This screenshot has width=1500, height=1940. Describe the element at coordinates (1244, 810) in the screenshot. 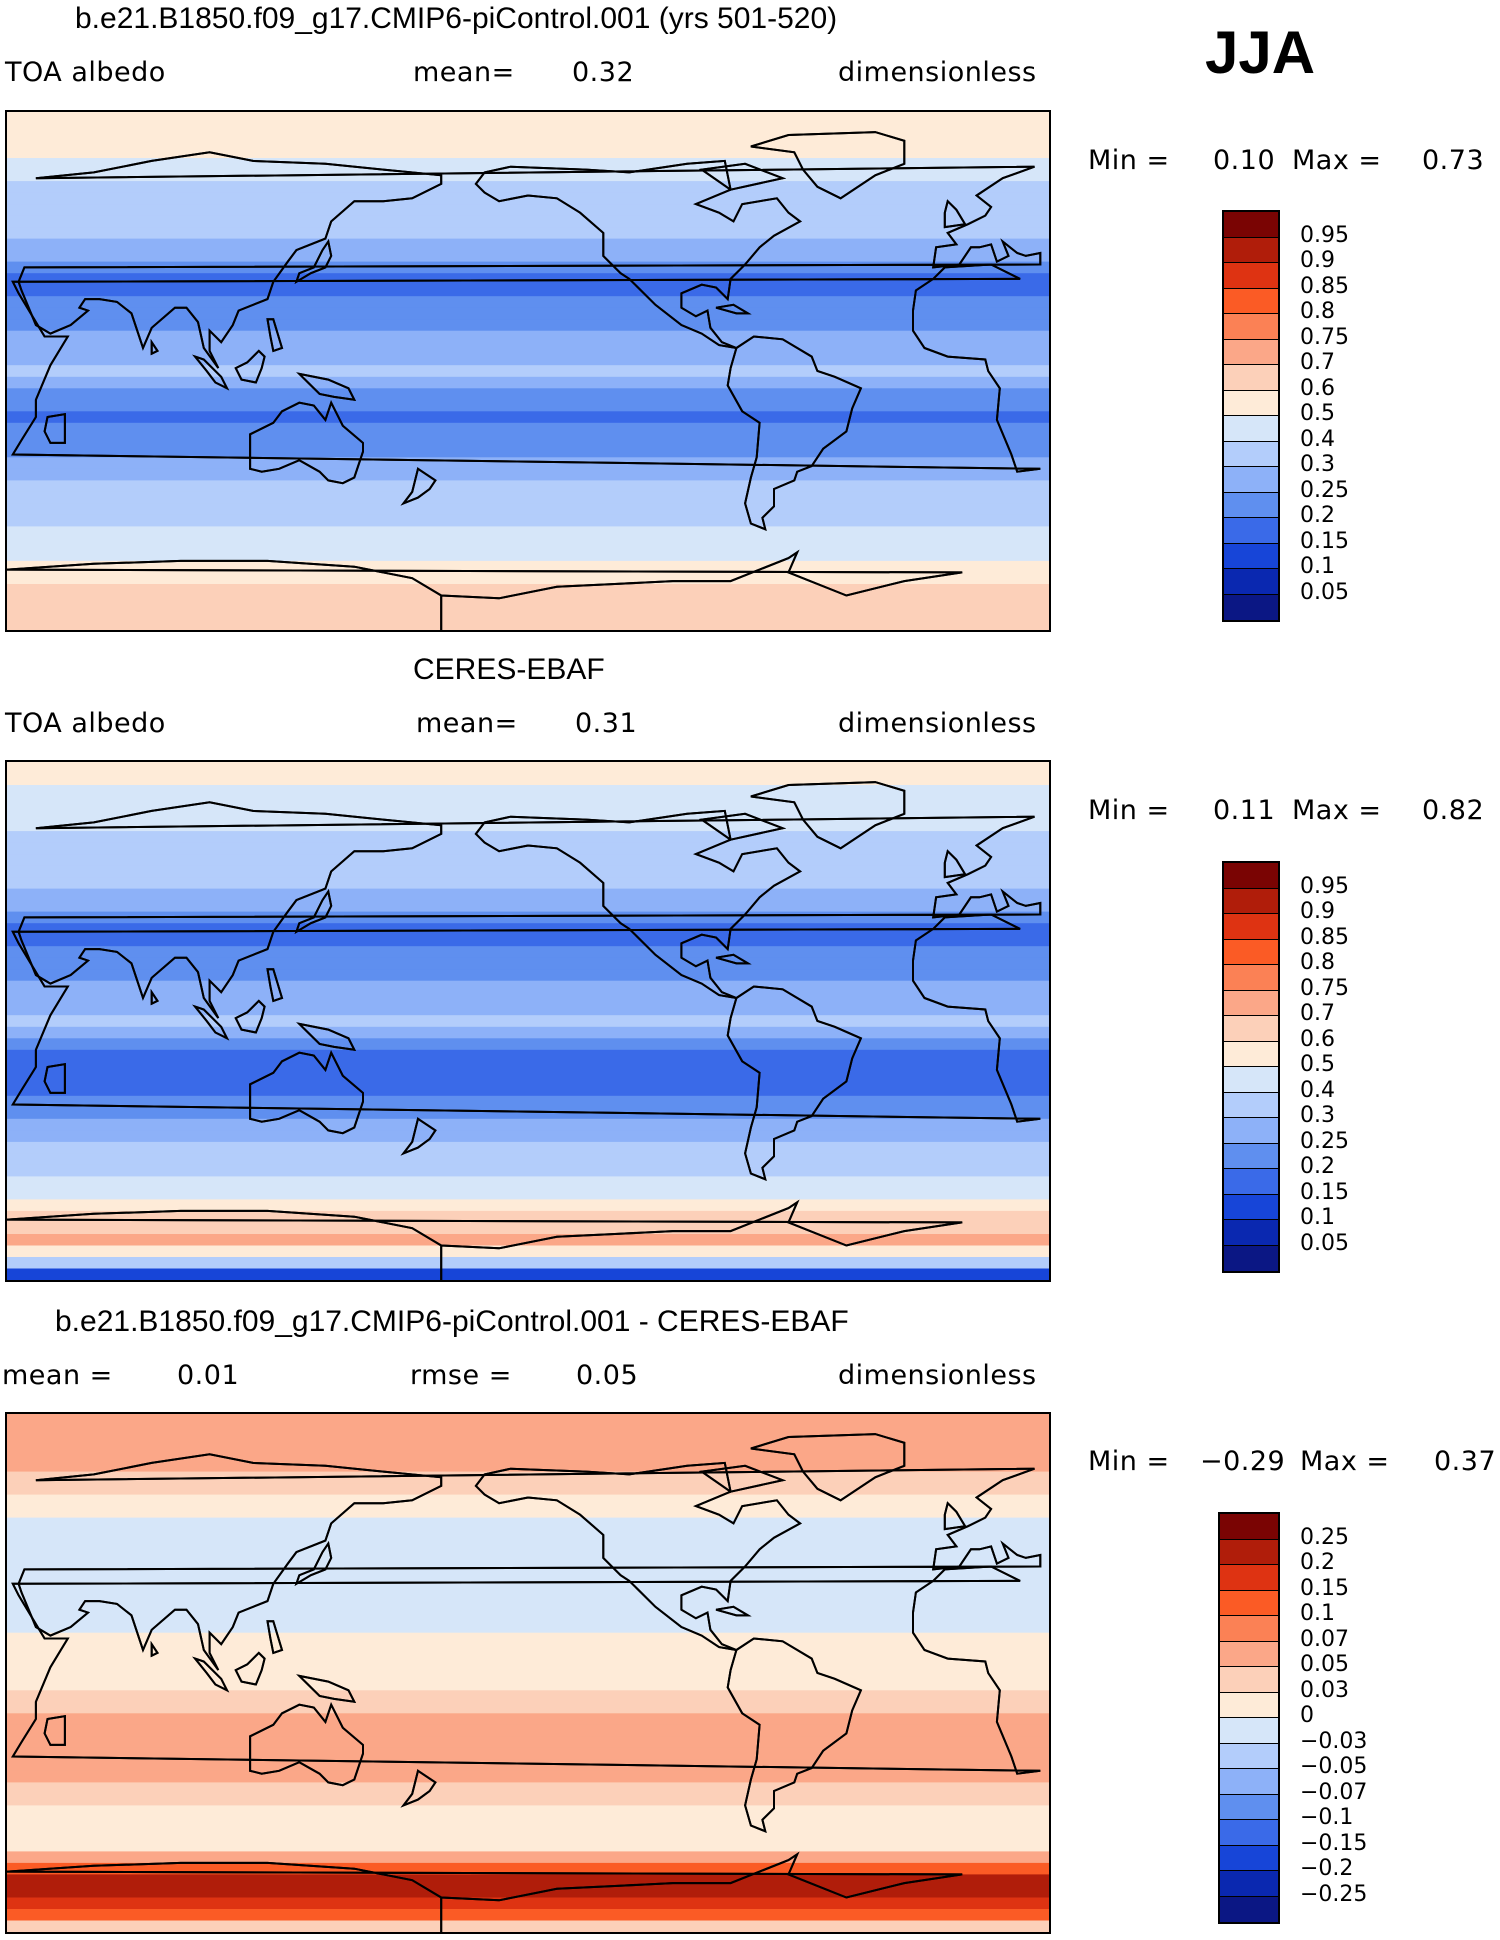

I see `panel2-min-value: 0.11` at that location.